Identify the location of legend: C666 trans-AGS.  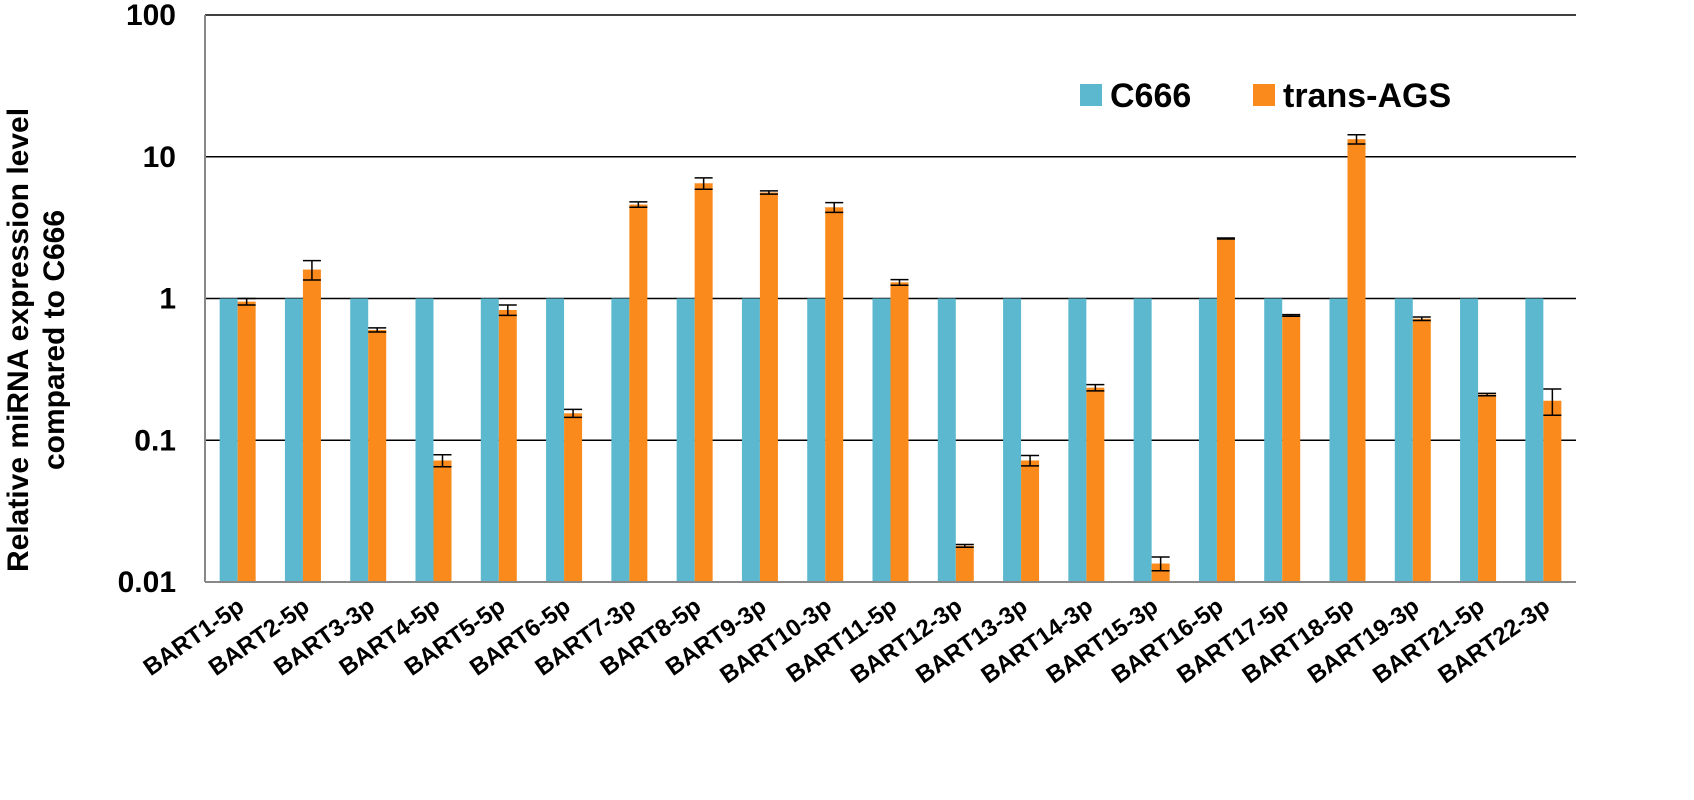
(1265, 96).